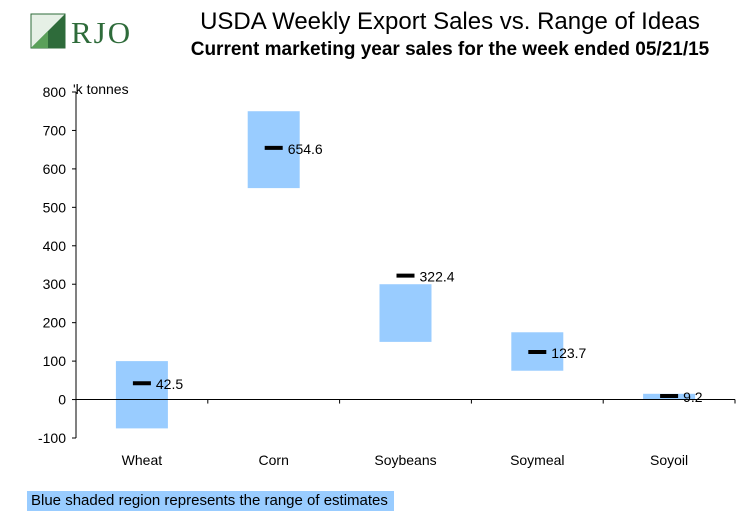  I want to click on y-tick-label: -100, so click(52, 438).